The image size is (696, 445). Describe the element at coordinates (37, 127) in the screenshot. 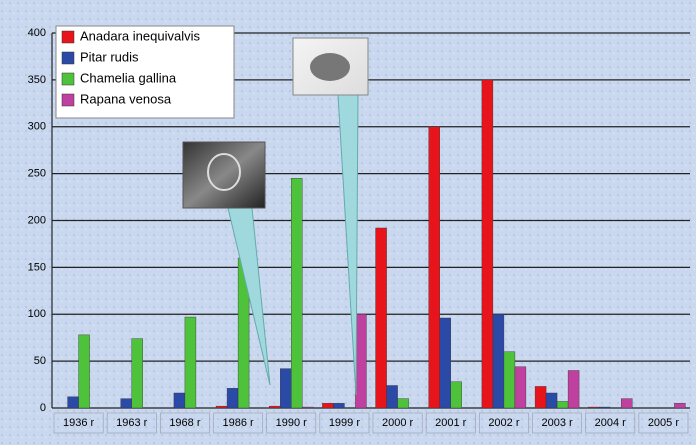

I see `y-tick-label: 300` at that location.